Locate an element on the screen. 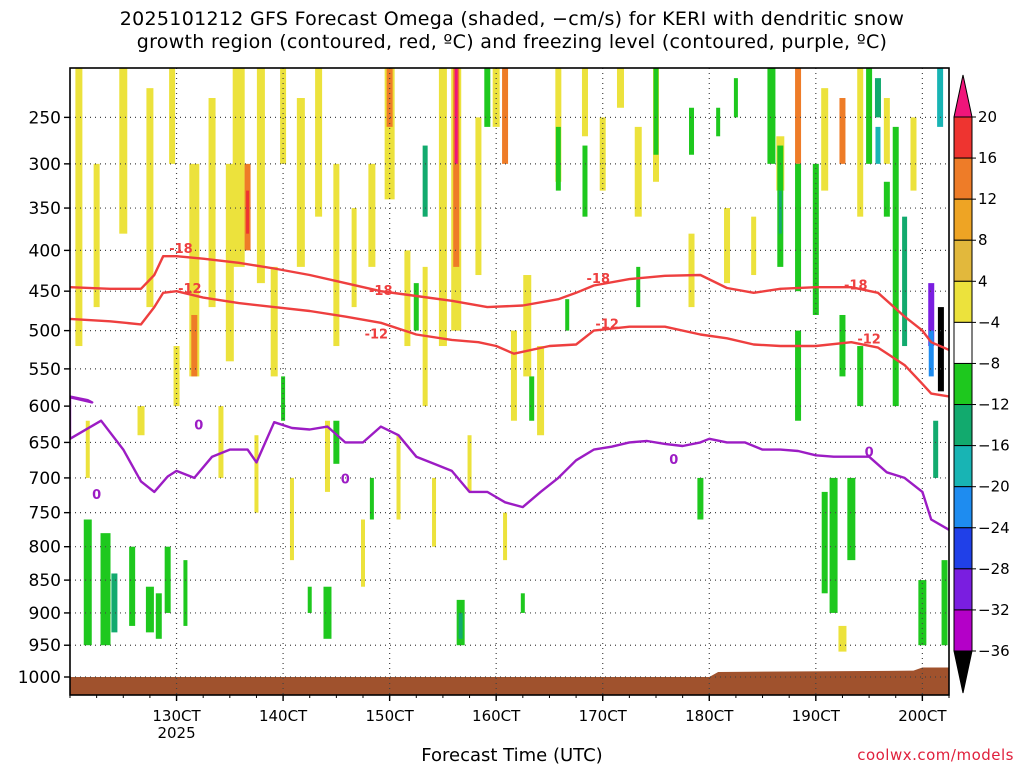 This screenshot has height=768, width=1024. colorbar-label: 4 is located at coordinates (983, 281).